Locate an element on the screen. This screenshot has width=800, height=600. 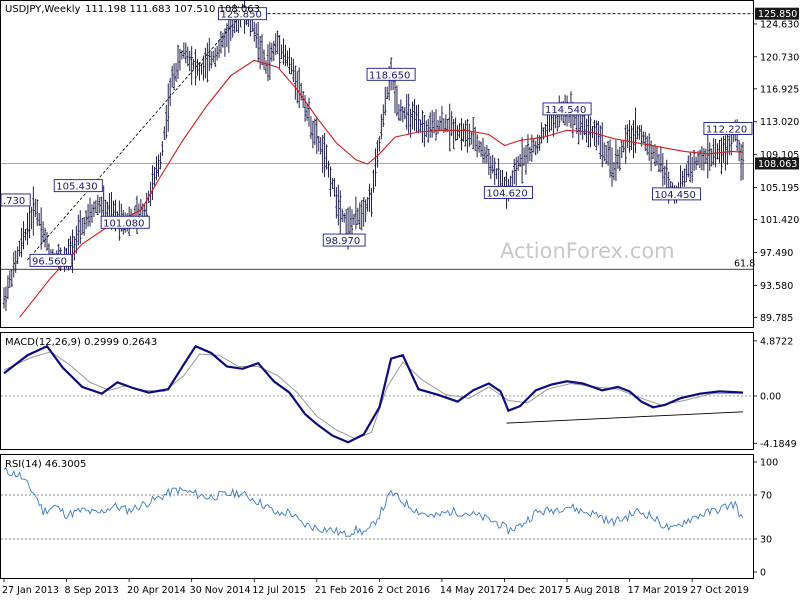
price-axis-label: 93.580 is located at coordinates (776, 286).